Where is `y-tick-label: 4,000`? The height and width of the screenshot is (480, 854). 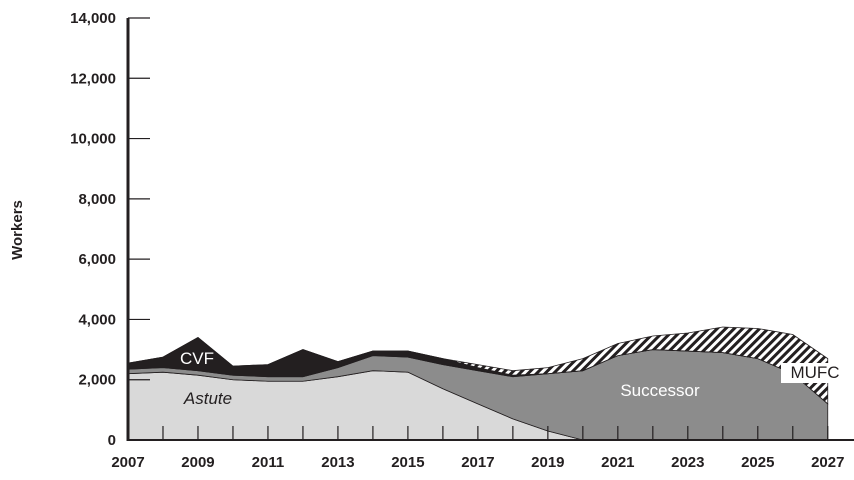
y-tick-label: 4,000 is located at coordinates (97, 319).